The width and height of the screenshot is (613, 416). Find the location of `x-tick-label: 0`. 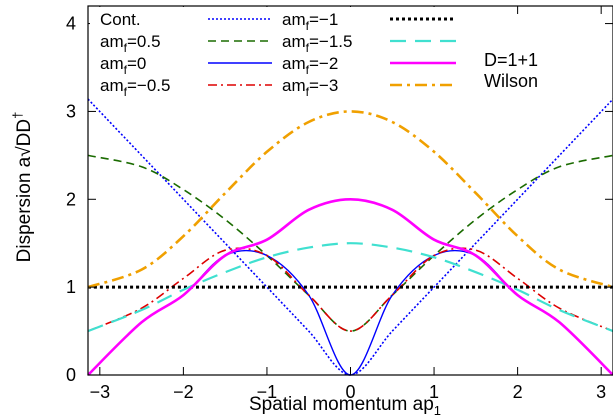

x-tick-label: 0 is located at coordinates (350, 392).